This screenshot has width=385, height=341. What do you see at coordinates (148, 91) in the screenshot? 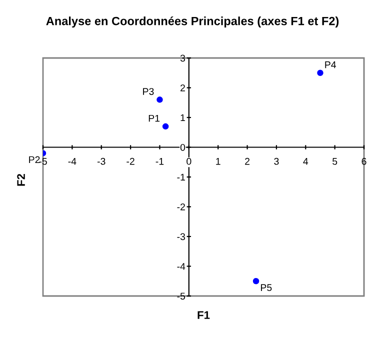
I see `annotation: P3` at bounding box center [148, 91].